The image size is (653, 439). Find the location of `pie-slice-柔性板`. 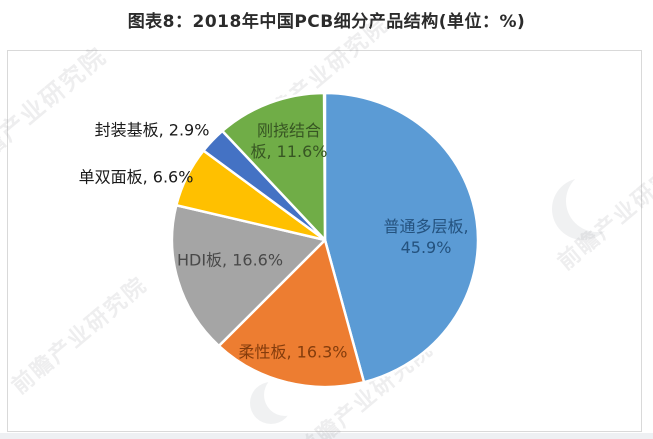

pie-slice-柔性板 is located at coordinates (291, 313).